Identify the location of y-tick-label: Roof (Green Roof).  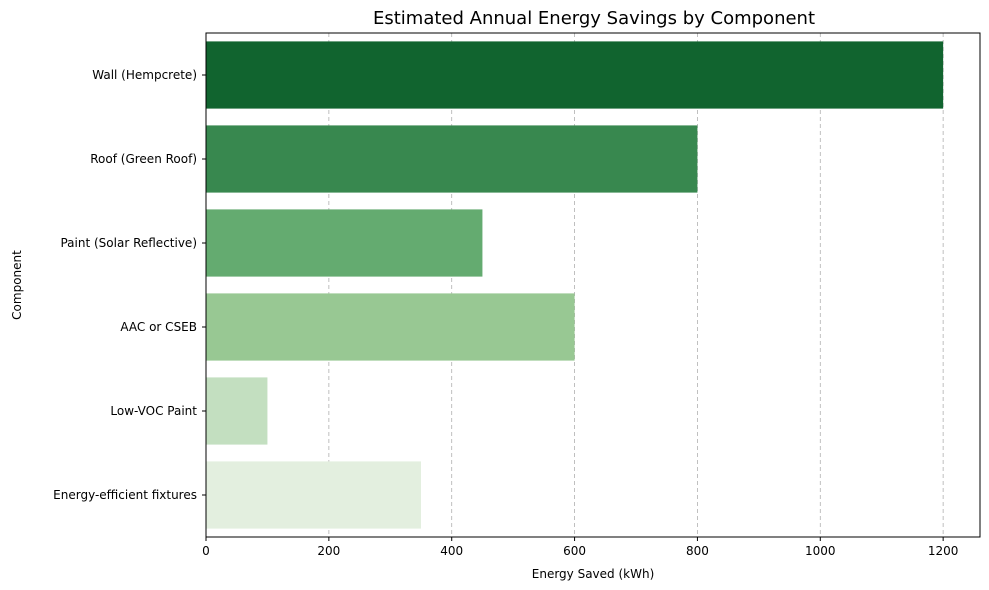
(143, 159).